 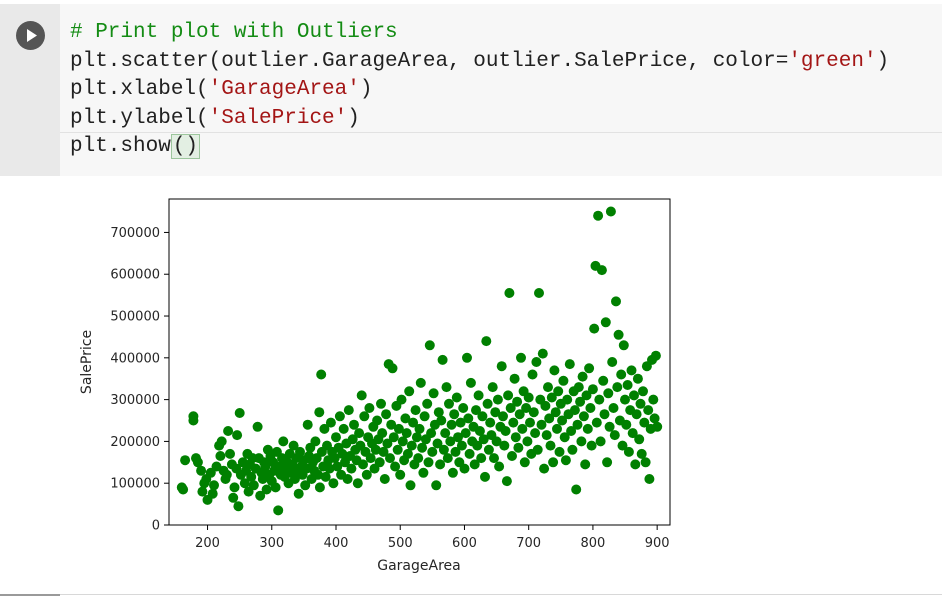 What do you see at coordinates (501, 594) in the screenshot?
I see `bottom-border` at bounding box center [501, 594].